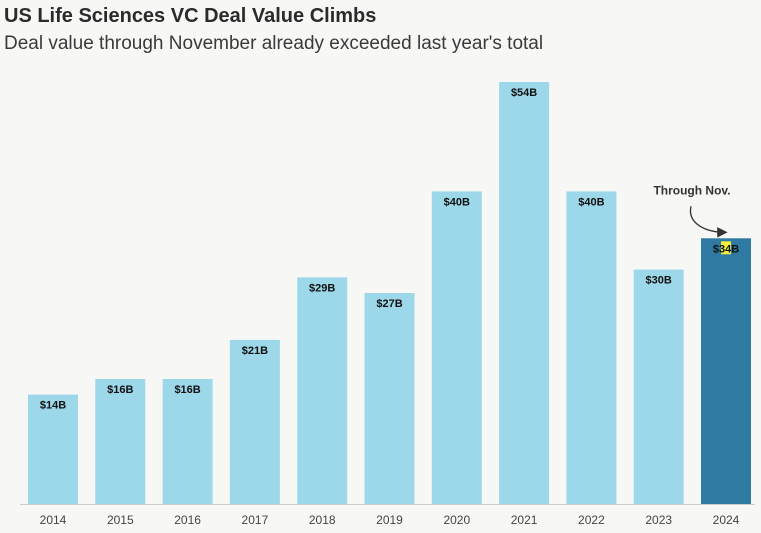 This screenshot has height=533, width=761. Describe the element at coordinates (255, 520) in the screenshot. I see `x-tick-2017: 2017` at that location.